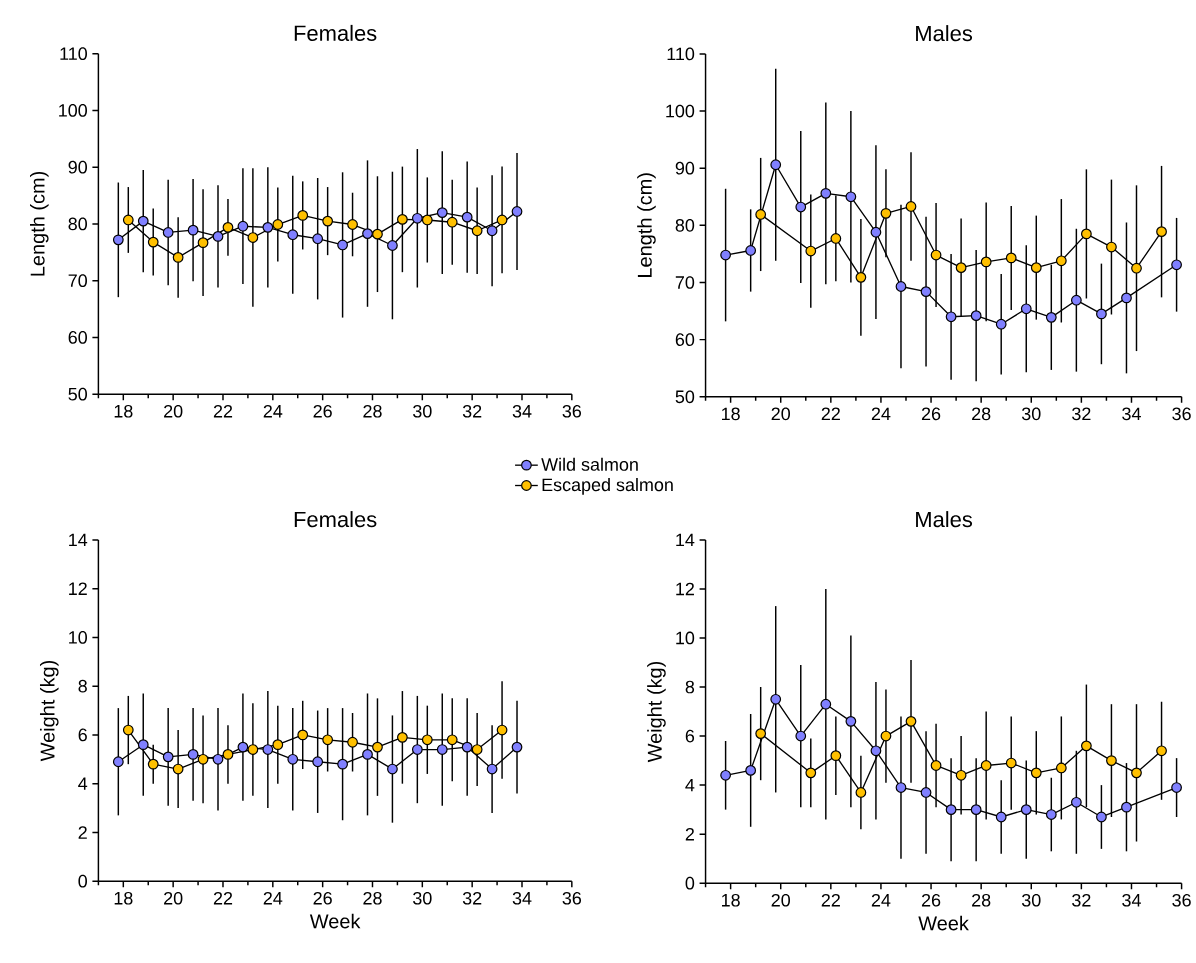 The height and width of the screenshot is (963, 1196). What do you see at coordinates (607, 486) in the screenshot?
I see `legend-label: Escaped salmon` at bounding box center [607, 486].